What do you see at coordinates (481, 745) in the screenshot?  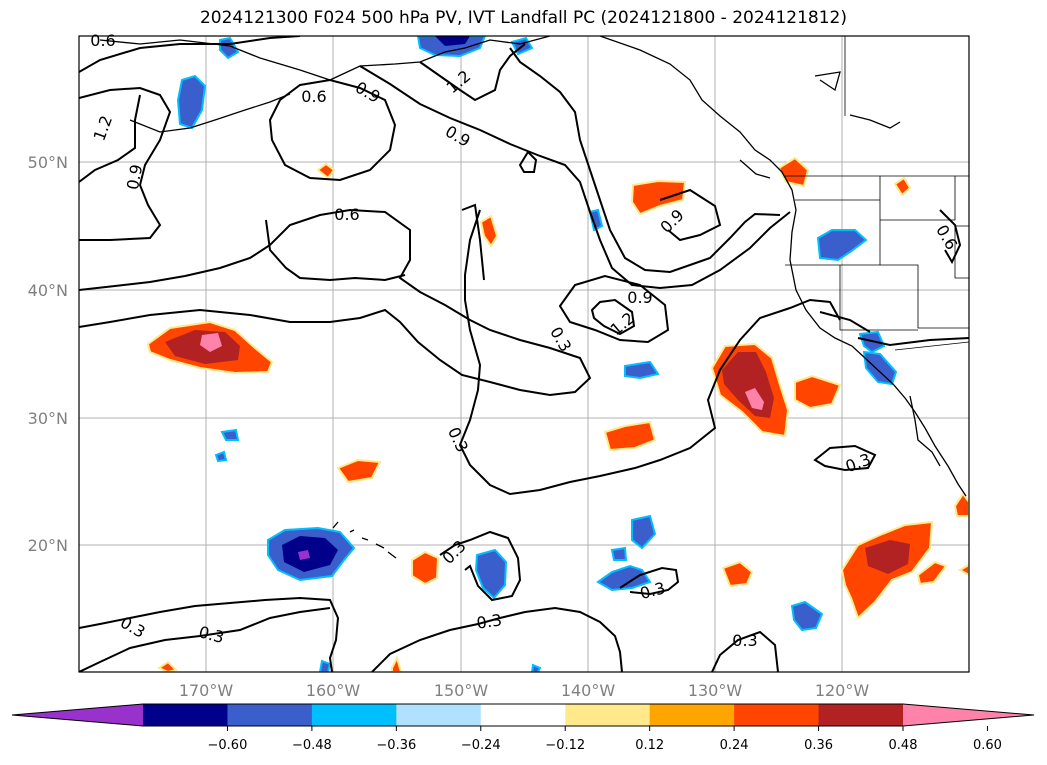 I see `colorbar-tick-label: −0.24` at bounding box center [481, 745].